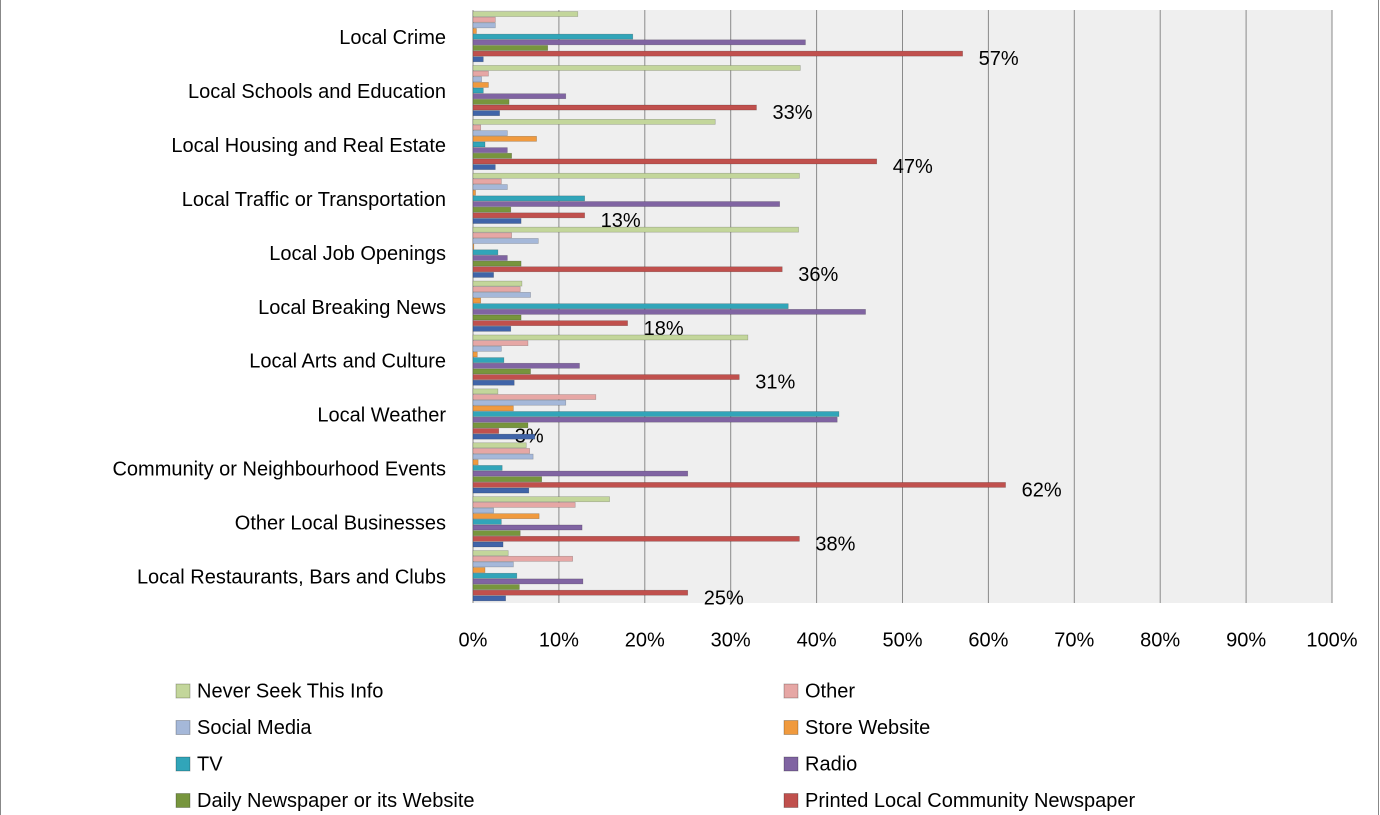 The image size is (1380, 815). What do you see at coordinates (1246, 640) in the screenshot?
I see `x-tick-label: 90%` at bounding box center [1246, 640].